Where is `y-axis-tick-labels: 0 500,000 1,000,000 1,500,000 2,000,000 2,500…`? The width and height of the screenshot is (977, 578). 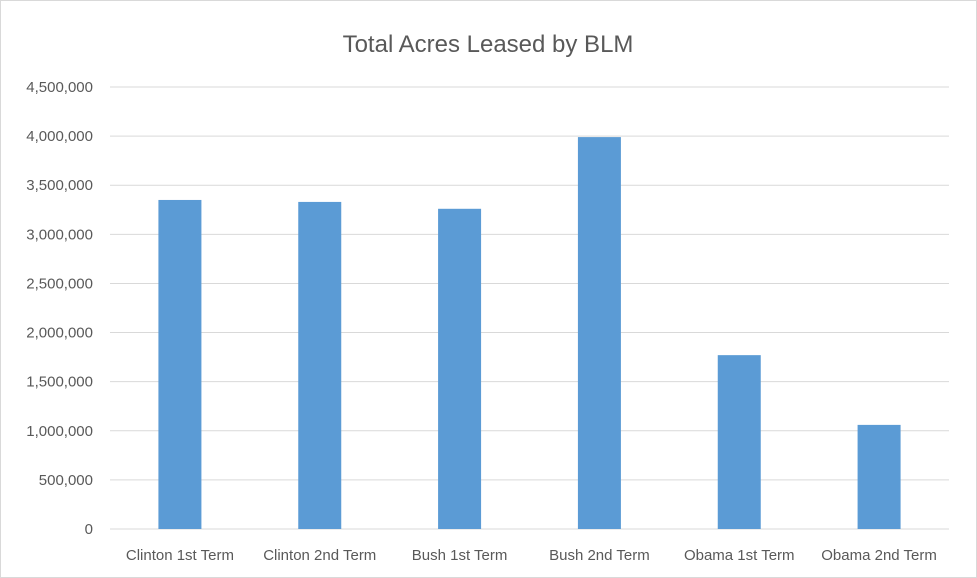 y-axis-tick-labels: 0 500,000 1,000,000 1,500,000 2,000,000 2,500… is located at coordinates (59, 308).